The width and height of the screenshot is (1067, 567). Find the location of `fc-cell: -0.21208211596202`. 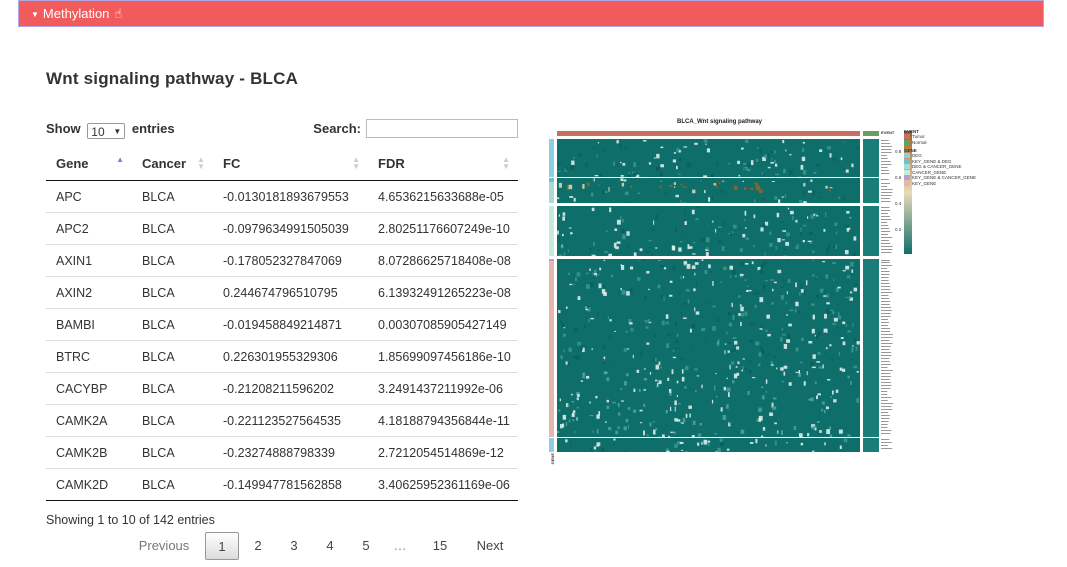

fc-cell: -0.21208211596202 is located at coordinates (290, 388).